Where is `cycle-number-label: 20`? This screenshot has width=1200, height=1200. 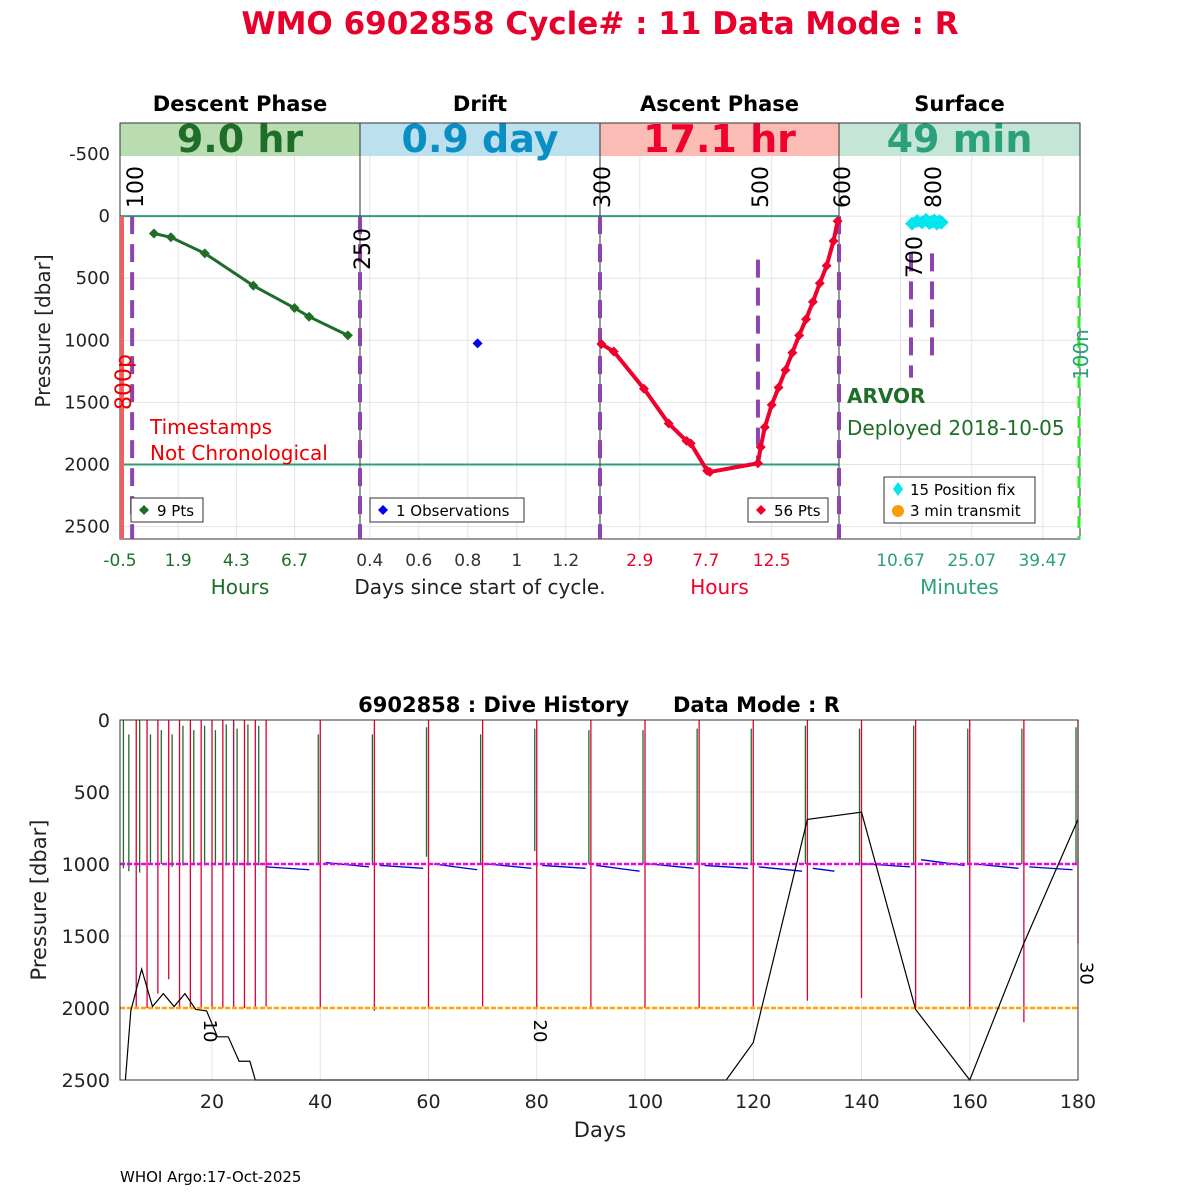
cycle-number-label: 20 is located at coordinates (539, 1031).